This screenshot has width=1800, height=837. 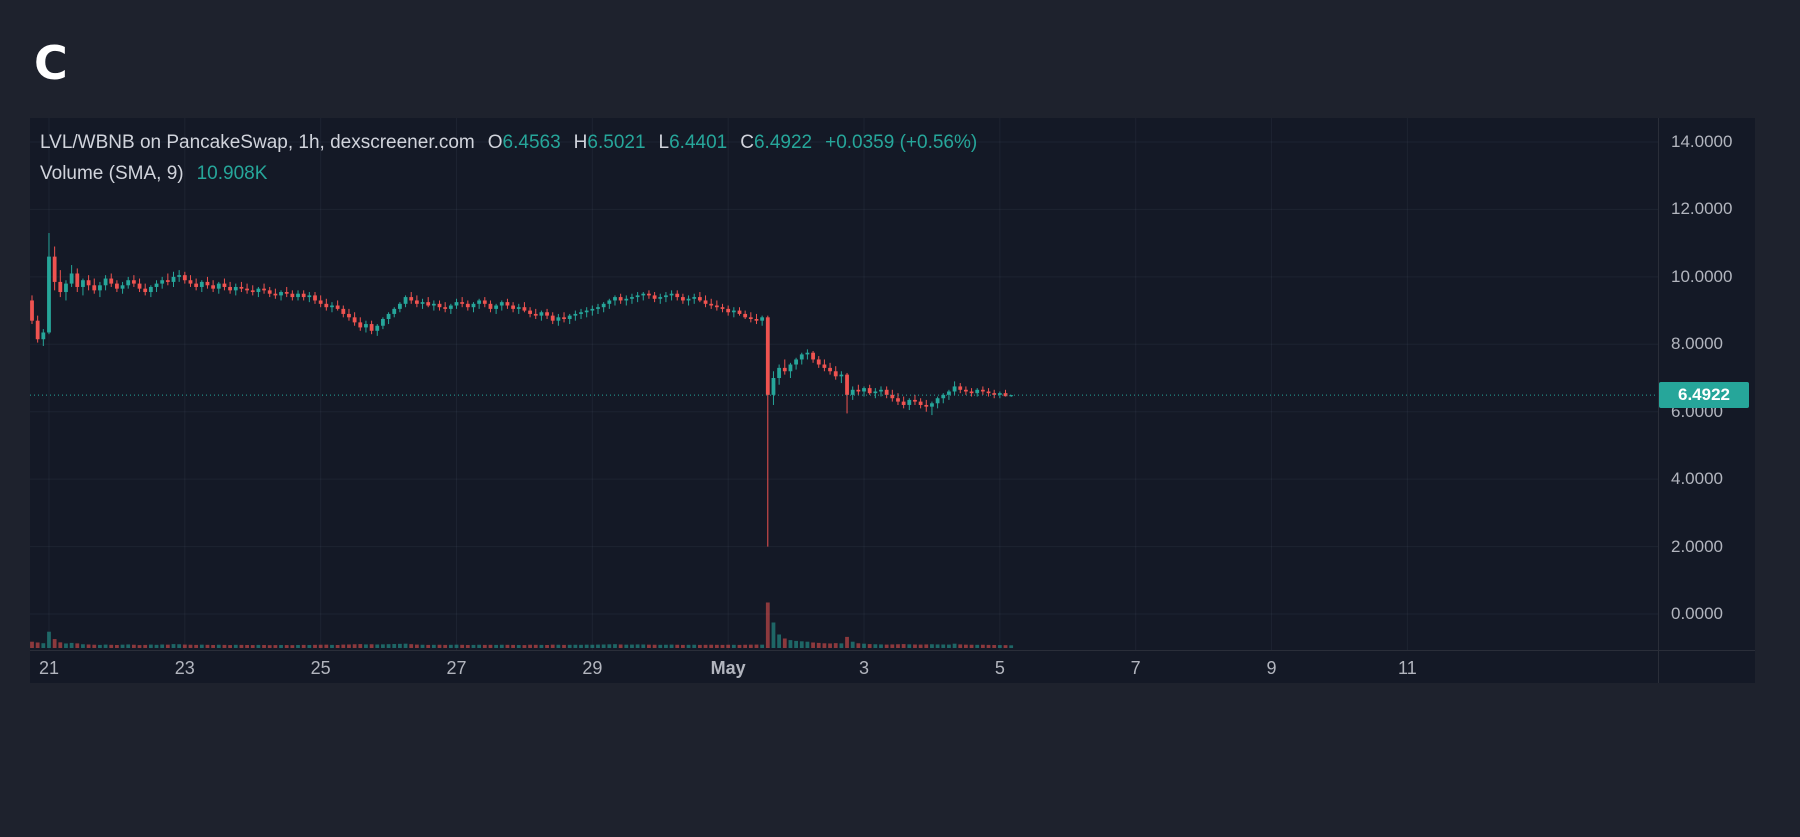 What do you see at coordinates (609, 142) in the screenshot?
I see `ohlc-high: H6.5021` at bounding box center [609, 142].